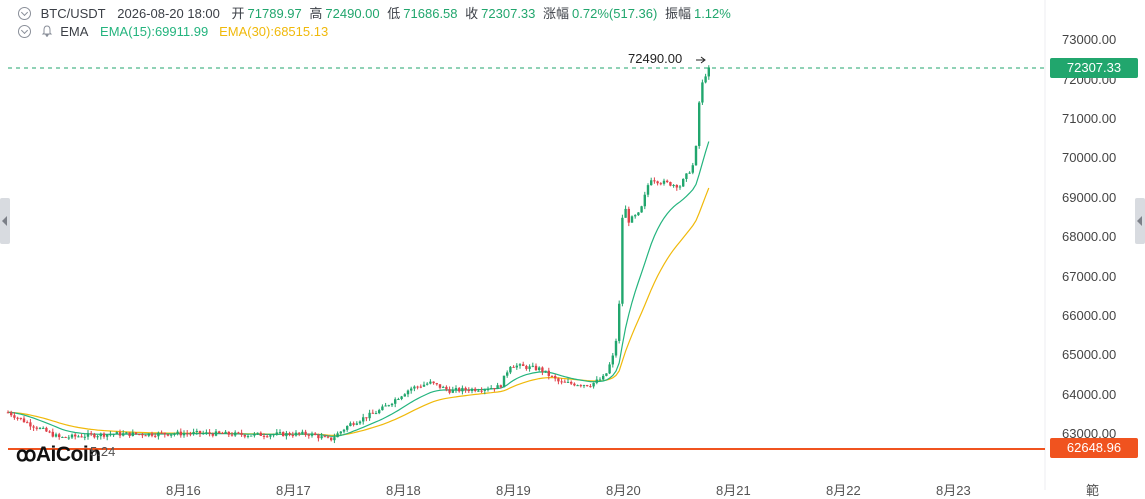  I want to click on open-label: 开, so click(238, 13).